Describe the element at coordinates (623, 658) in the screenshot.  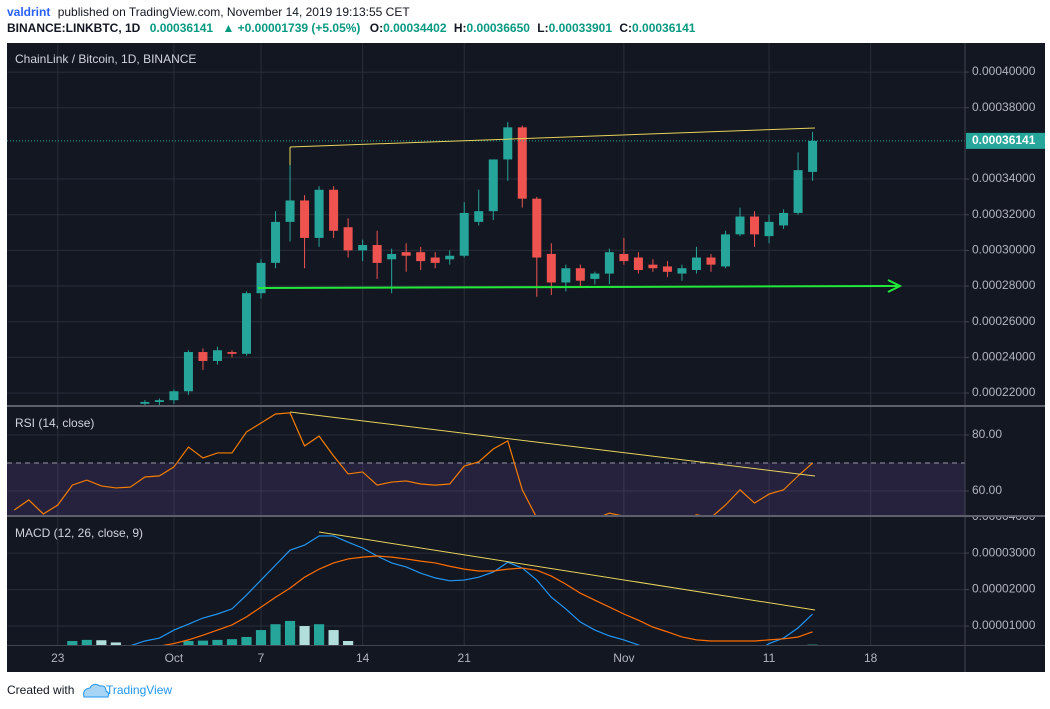
I see `x-tick-label: Nov` at that location.